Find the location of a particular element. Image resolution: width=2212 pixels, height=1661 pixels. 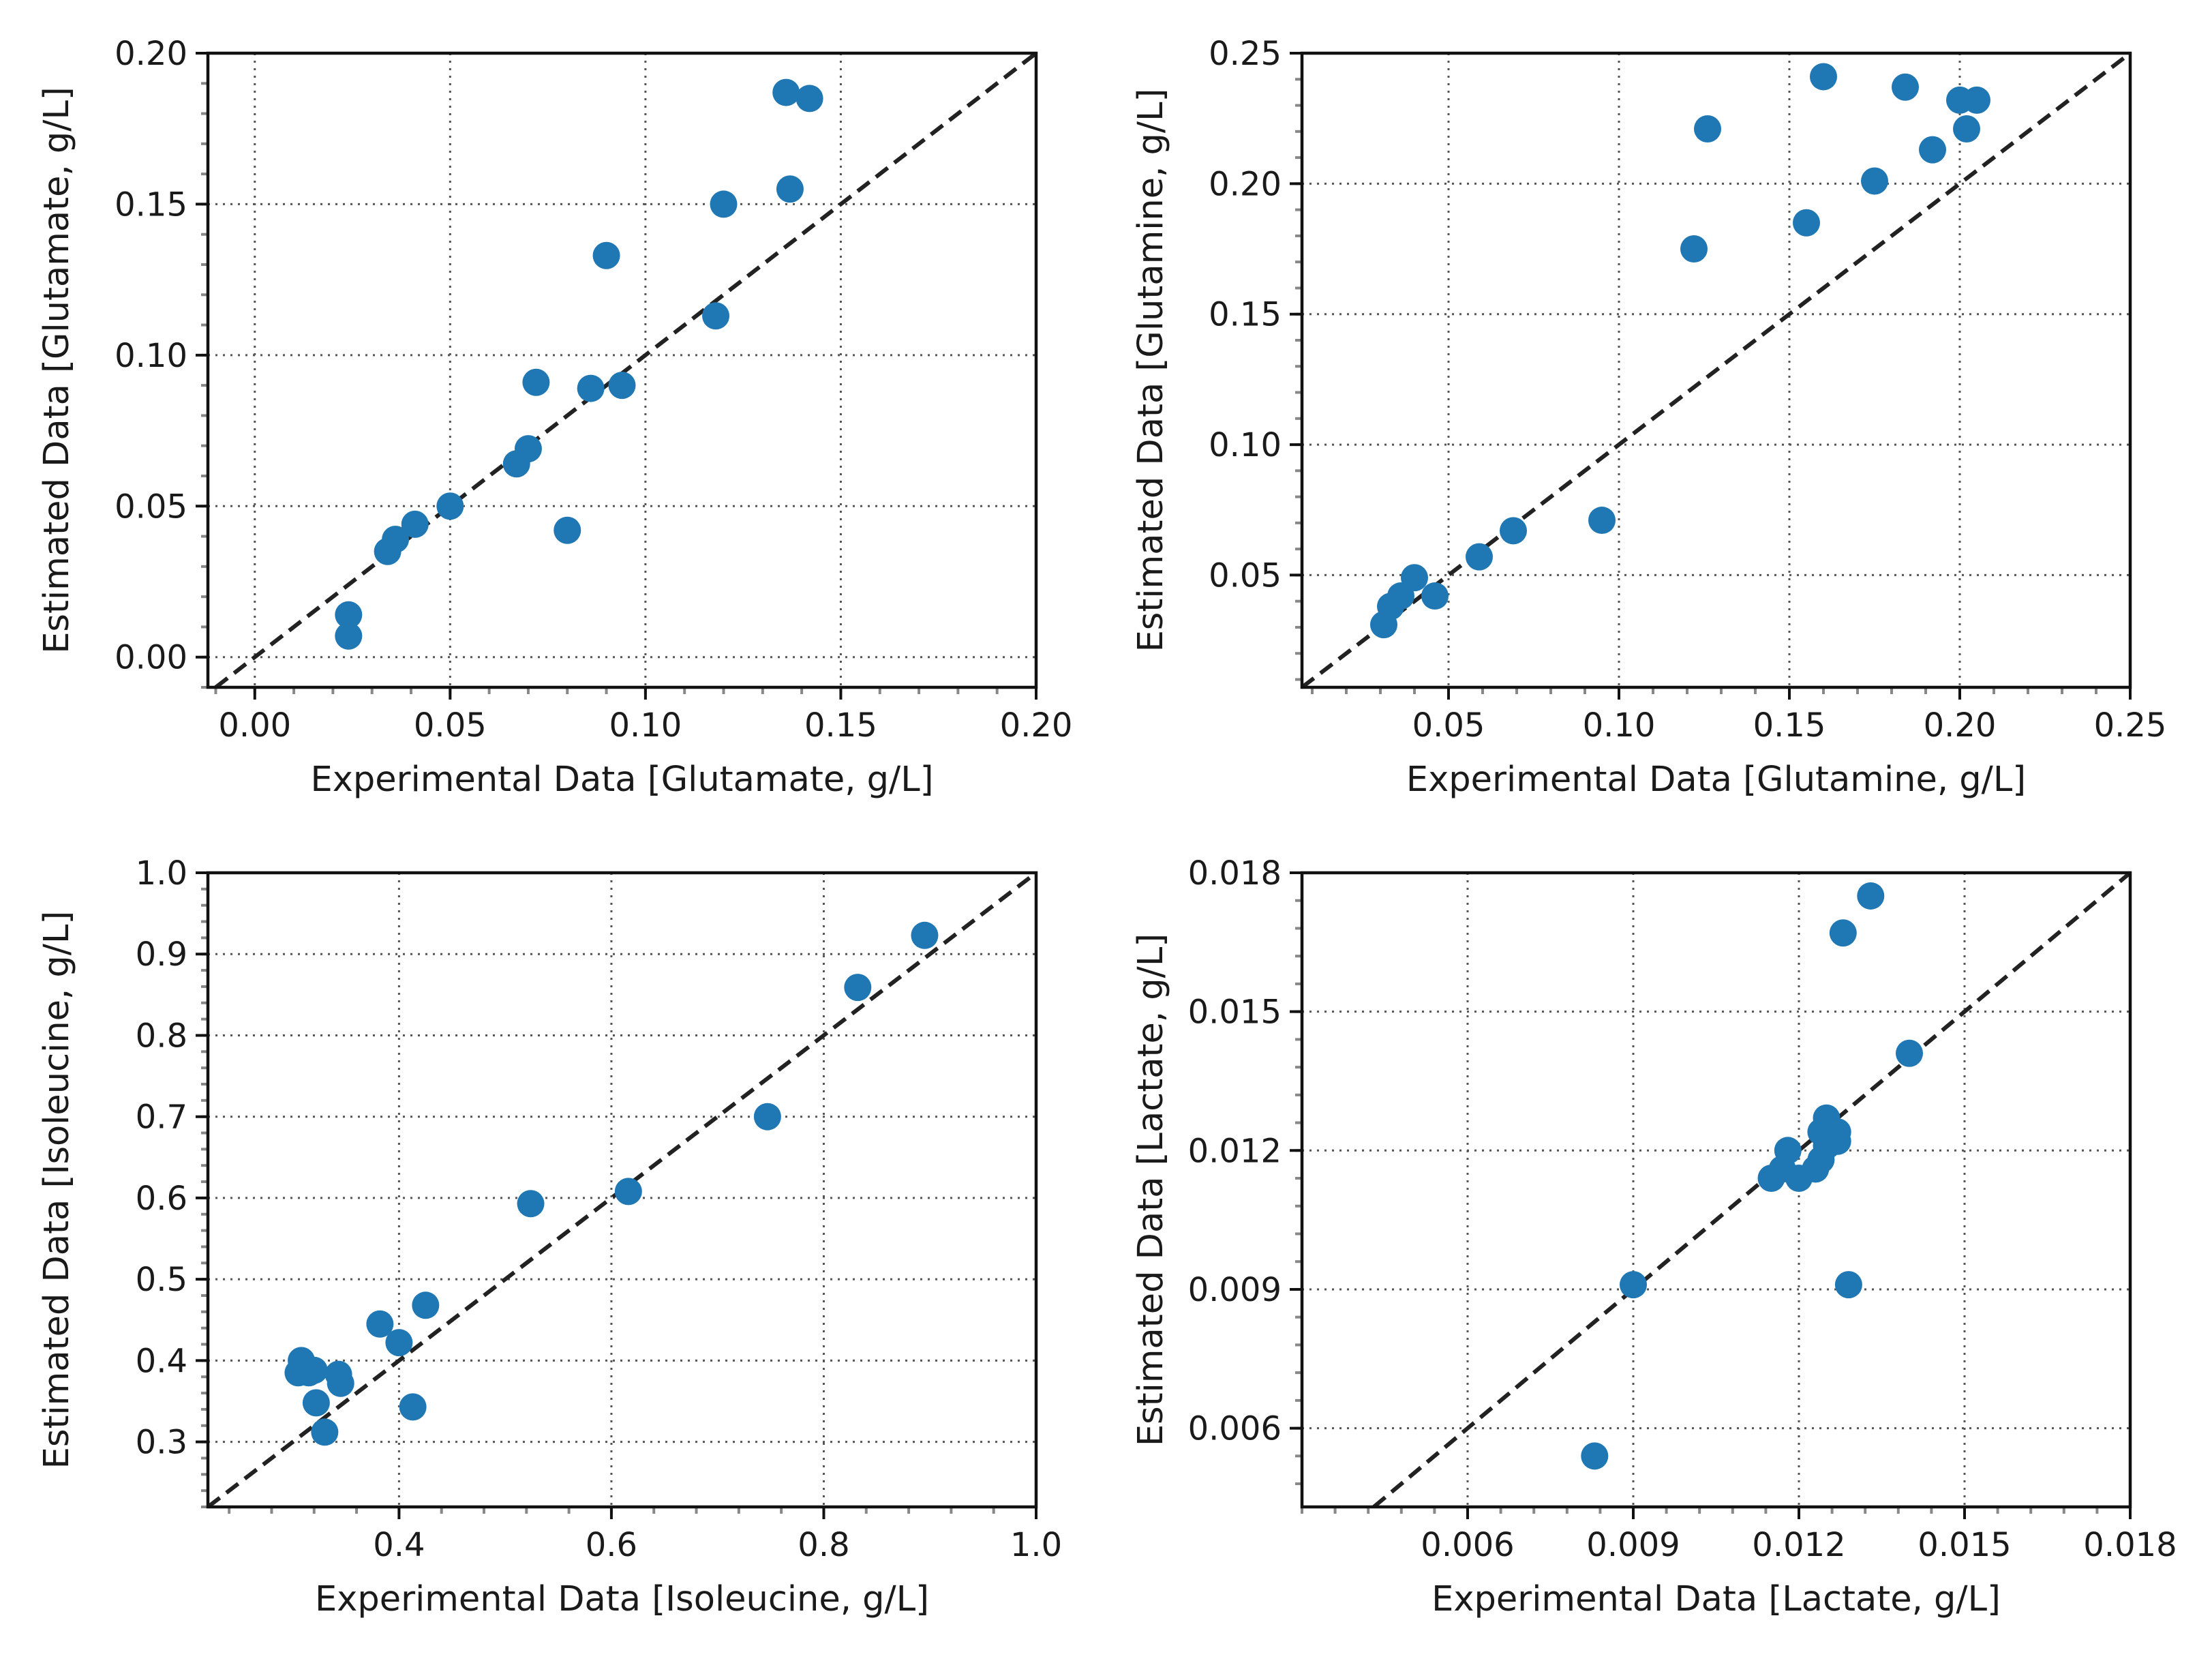

x-tick-label: 0.20 is located at coordinates (1961, 725).